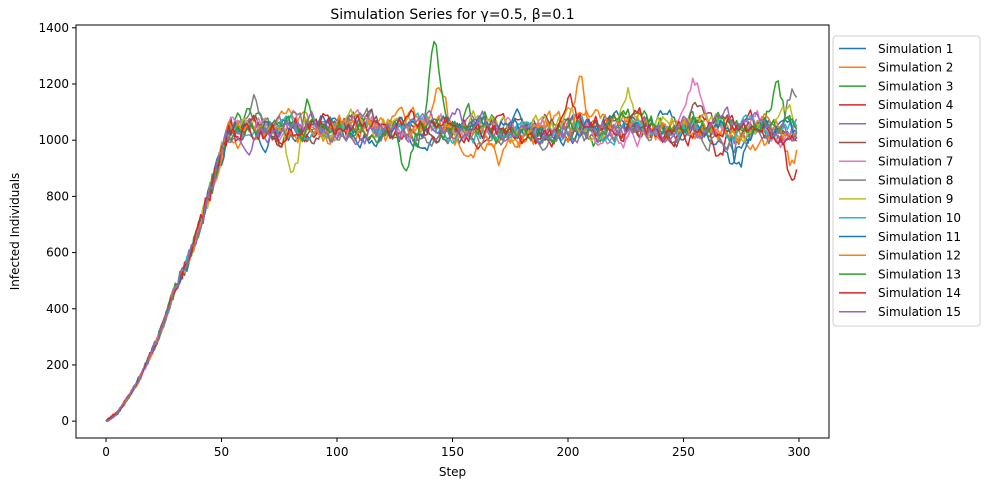 The height and width of the screenshot is (490, 990). What do you see at coordinates (452, 452) in the screenshot?
I see `x-tick-label: 150` at bounding box center [452, 452].